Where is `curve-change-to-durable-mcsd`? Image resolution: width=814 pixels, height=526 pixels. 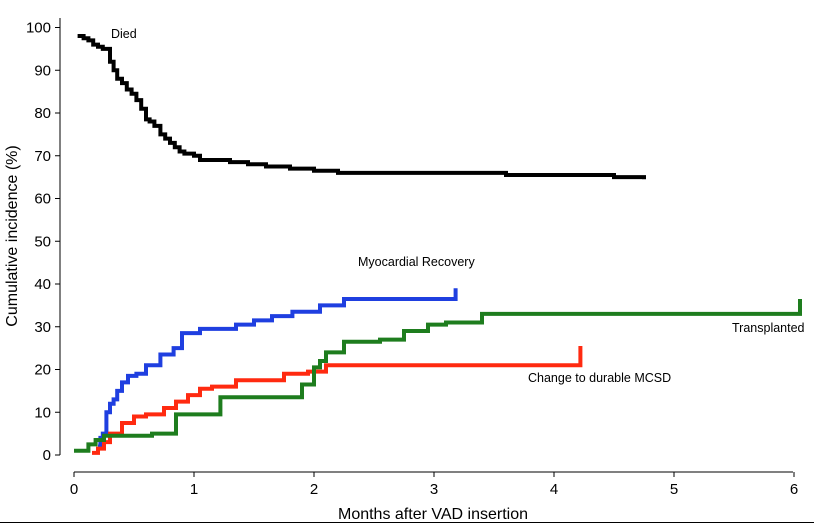
curve-change-to-durable-mcsd is located at coordinates (337, 400).